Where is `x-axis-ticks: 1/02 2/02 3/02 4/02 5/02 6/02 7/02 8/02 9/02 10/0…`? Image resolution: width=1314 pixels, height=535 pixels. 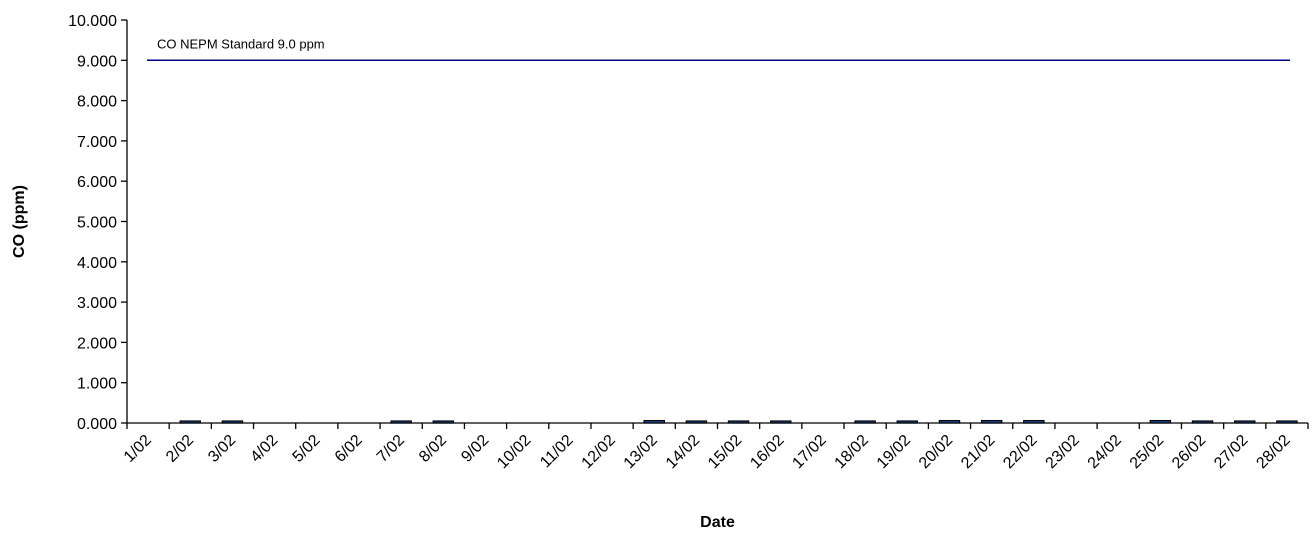
x-axis-ticks: 1/02 2/02 3/02 4/02 5/02 6/02 7/02 8/02 9/02 10/0… is located at coordinates (715, 447).